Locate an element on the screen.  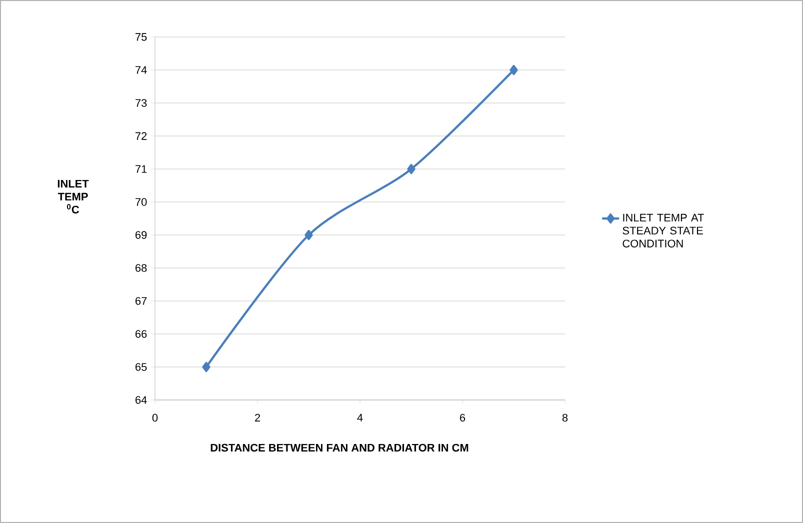
x-tick-label: 0 is located at coordinates (155, 418).